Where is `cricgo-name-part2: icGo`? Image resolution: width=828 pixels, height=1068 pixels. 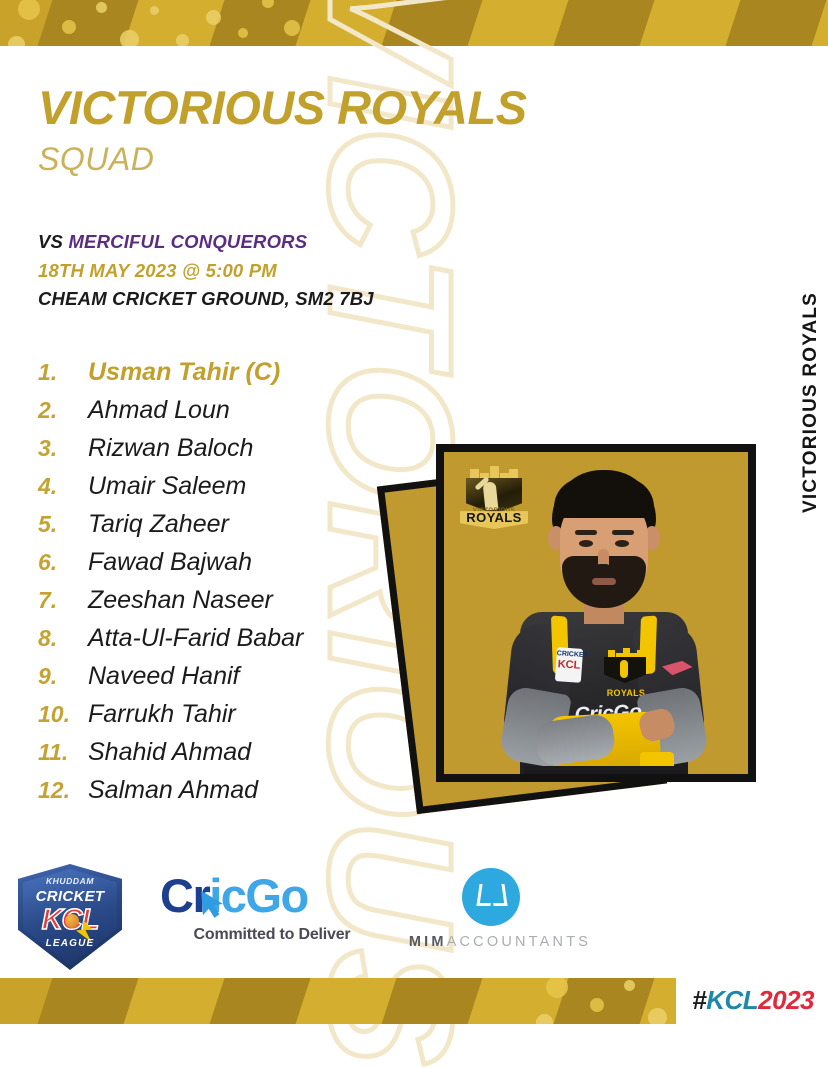
cricgo-name-part2: icGo is located at coordinates (259, 895).